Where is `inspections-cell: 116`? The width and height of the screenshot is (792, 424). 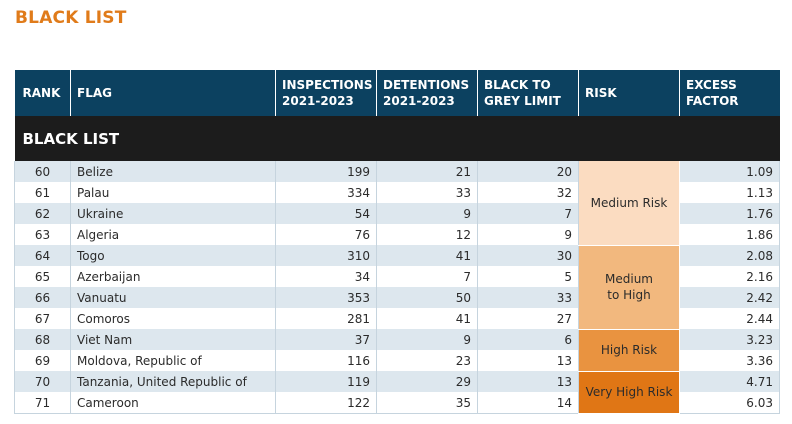
inspections-cell: 116 is located at coordinates (326, 360).